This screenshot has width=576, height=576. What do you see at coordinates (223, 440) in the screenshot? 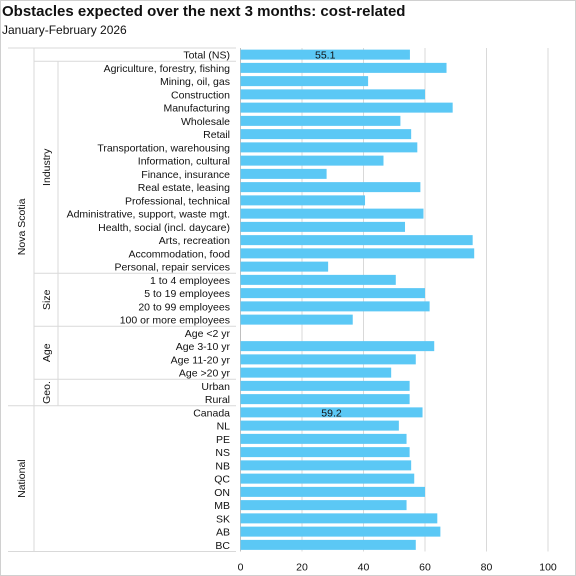
I see `category-label: PE` at bounding box center [223, 440].